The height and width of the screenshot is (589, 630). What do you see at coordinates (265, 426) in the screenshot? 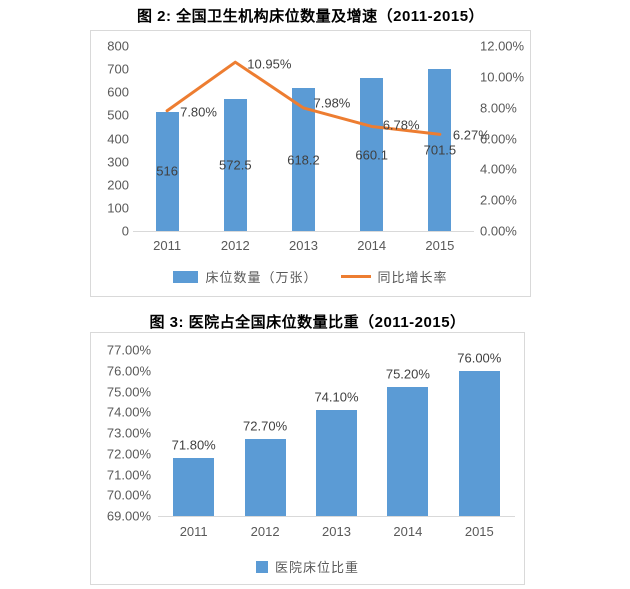
I see `hospital-share-value-label: 72.70%` at bounding box center [265, 426].